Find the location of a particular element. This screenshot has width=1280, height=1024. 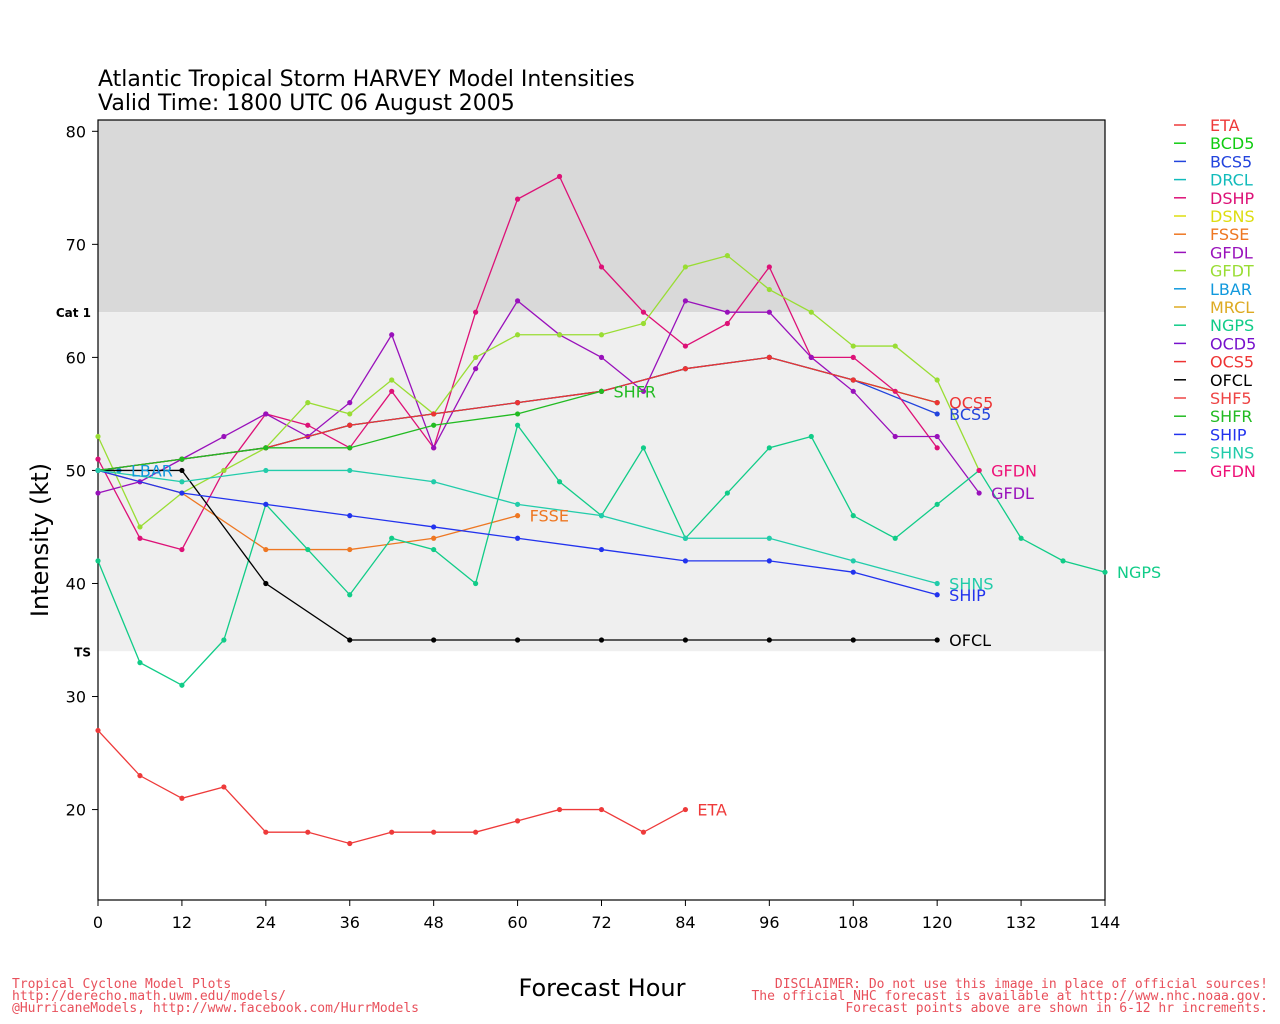

series-end-label: OCS5 is located at coordinates (971, 403).